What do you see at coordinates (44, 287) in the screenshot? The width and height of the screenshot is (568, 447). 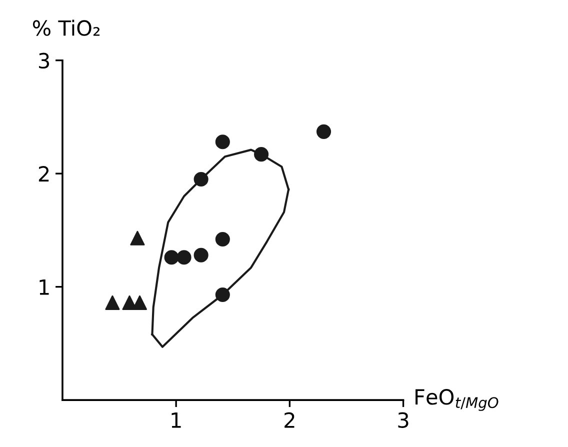 I see `y-tick-label: 1` at bounding box center [44, 287].